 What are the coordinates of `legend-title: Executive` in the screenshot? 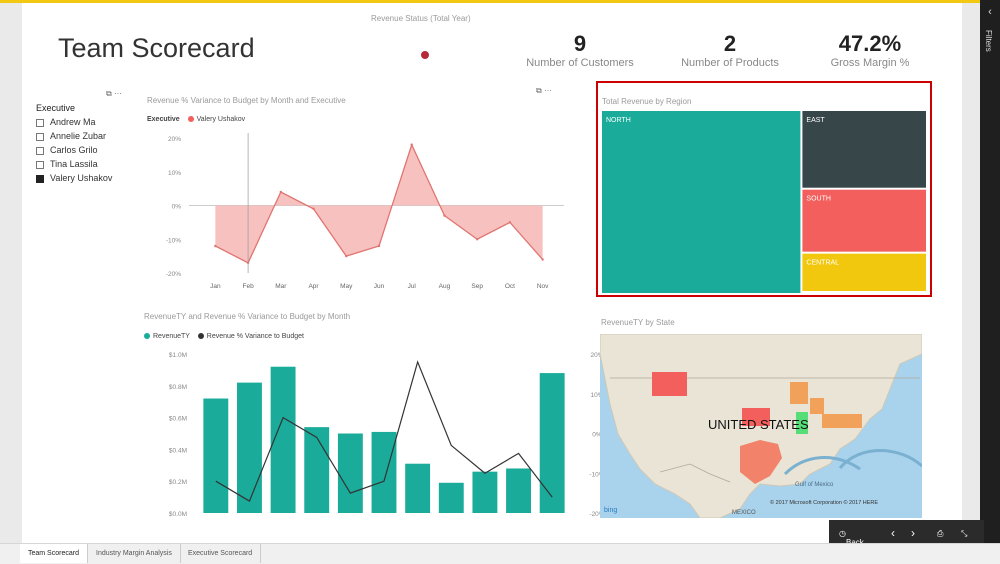 It's located at (163, 119).